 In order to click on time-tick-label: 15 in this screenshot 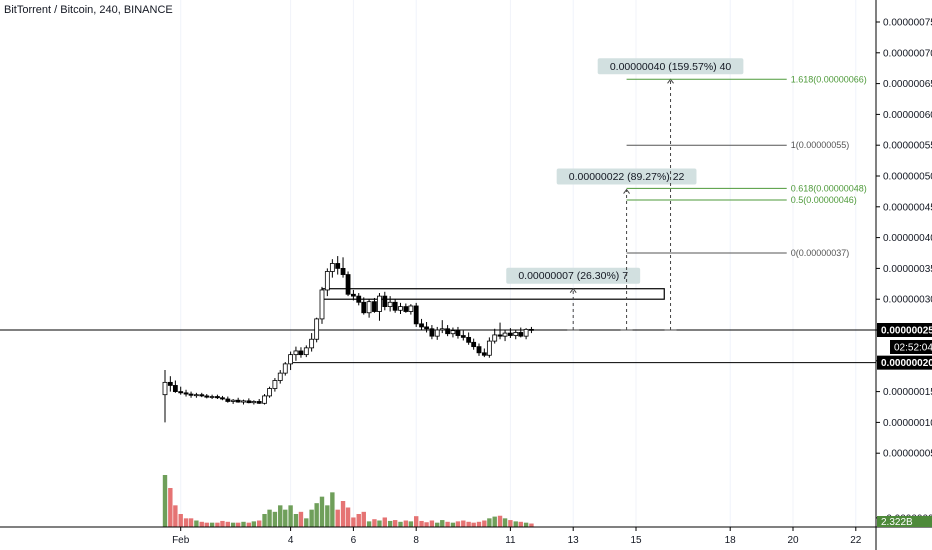, I will do `click(636, 540)`.